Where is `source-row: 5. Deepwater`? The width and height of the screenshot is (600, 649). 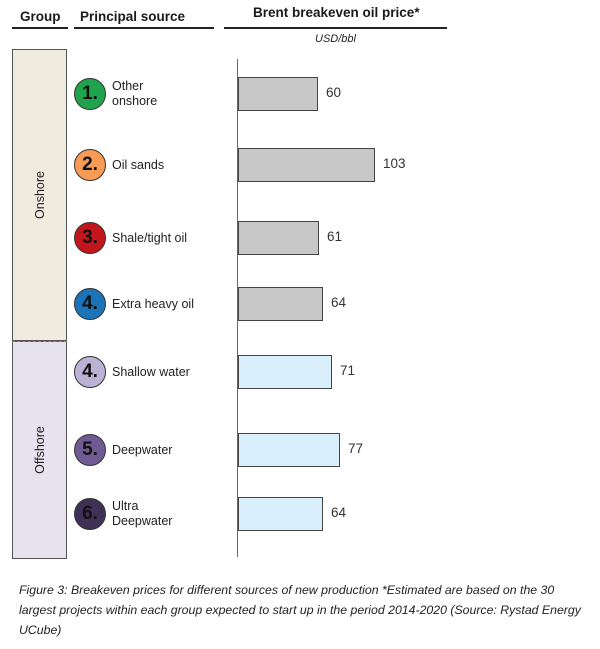
source-row: 5. Deepwater is located at coordinates (154, 450).